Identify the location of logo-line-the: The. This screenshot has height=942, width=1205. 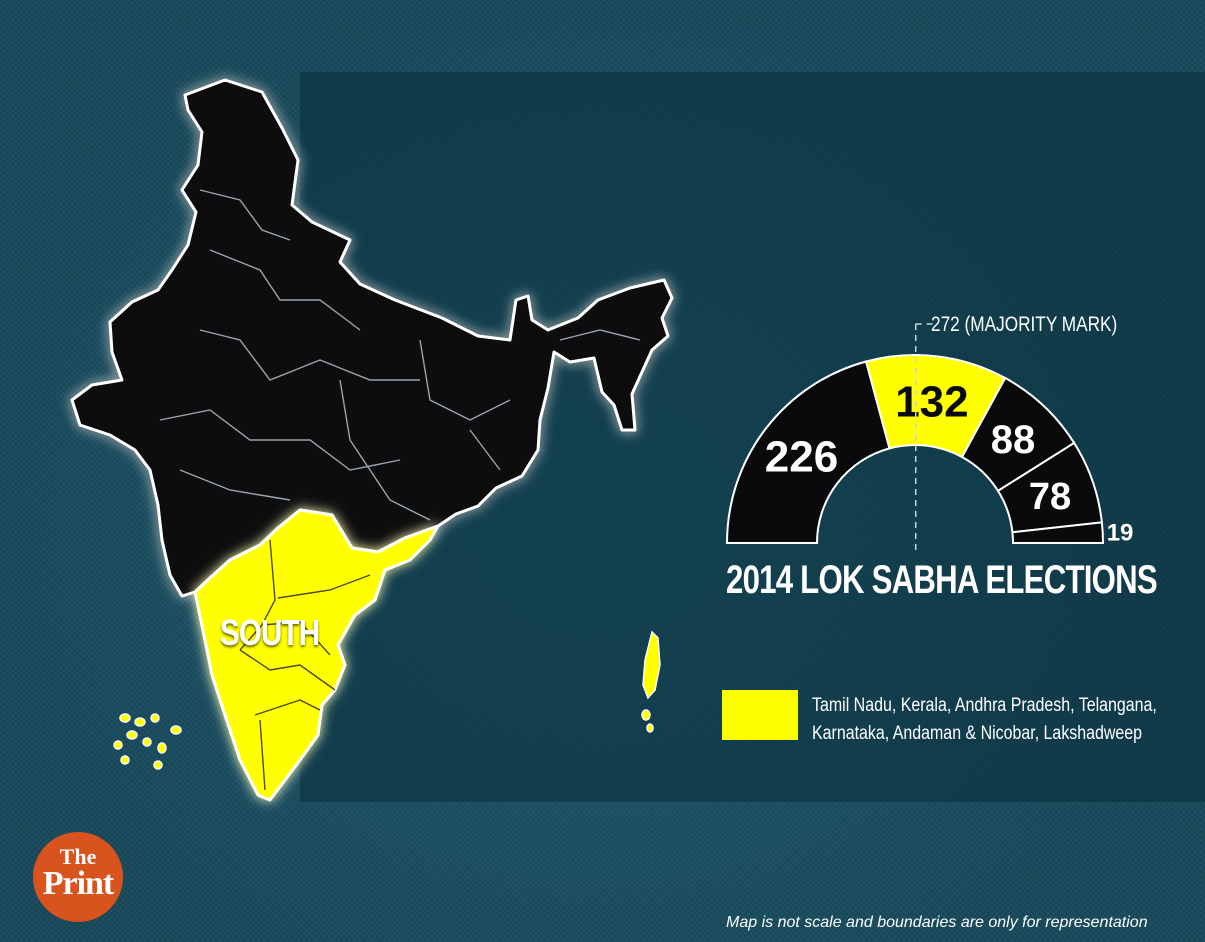
(78, 856).